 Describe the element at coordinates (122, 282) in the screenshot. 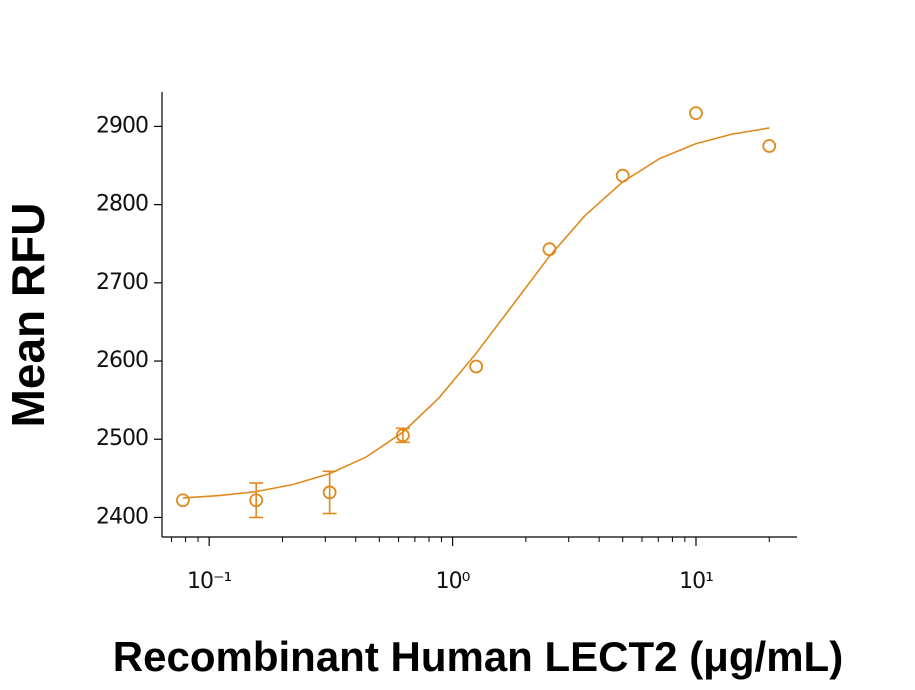

I see `y-tick-label: 2700` at that location.